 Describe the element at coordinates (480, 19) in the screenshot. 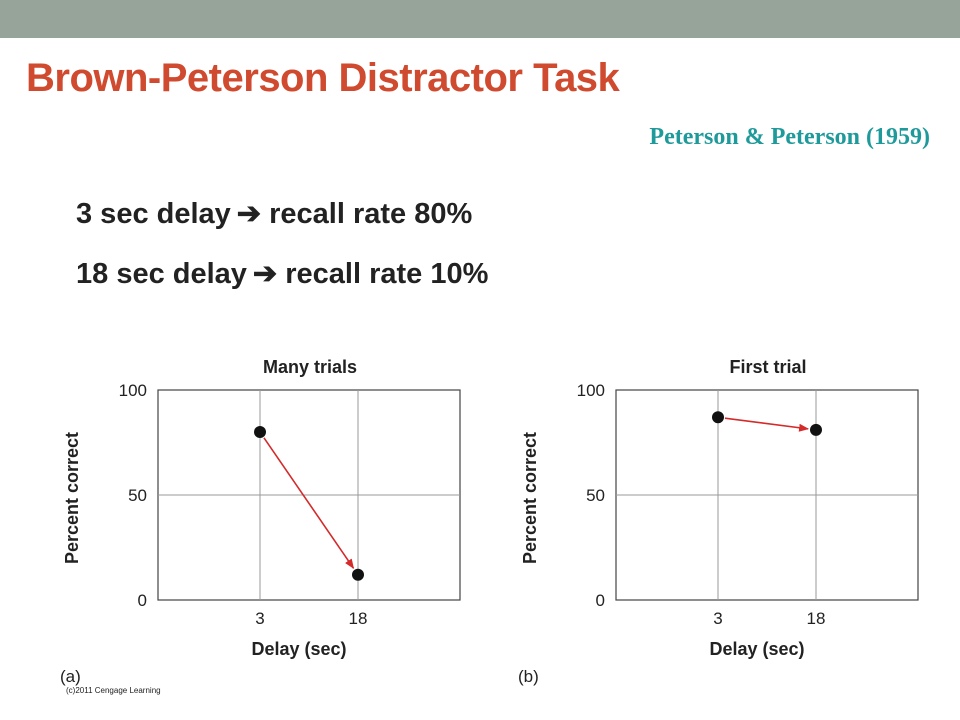

I see `top-accent-bar` at that location.